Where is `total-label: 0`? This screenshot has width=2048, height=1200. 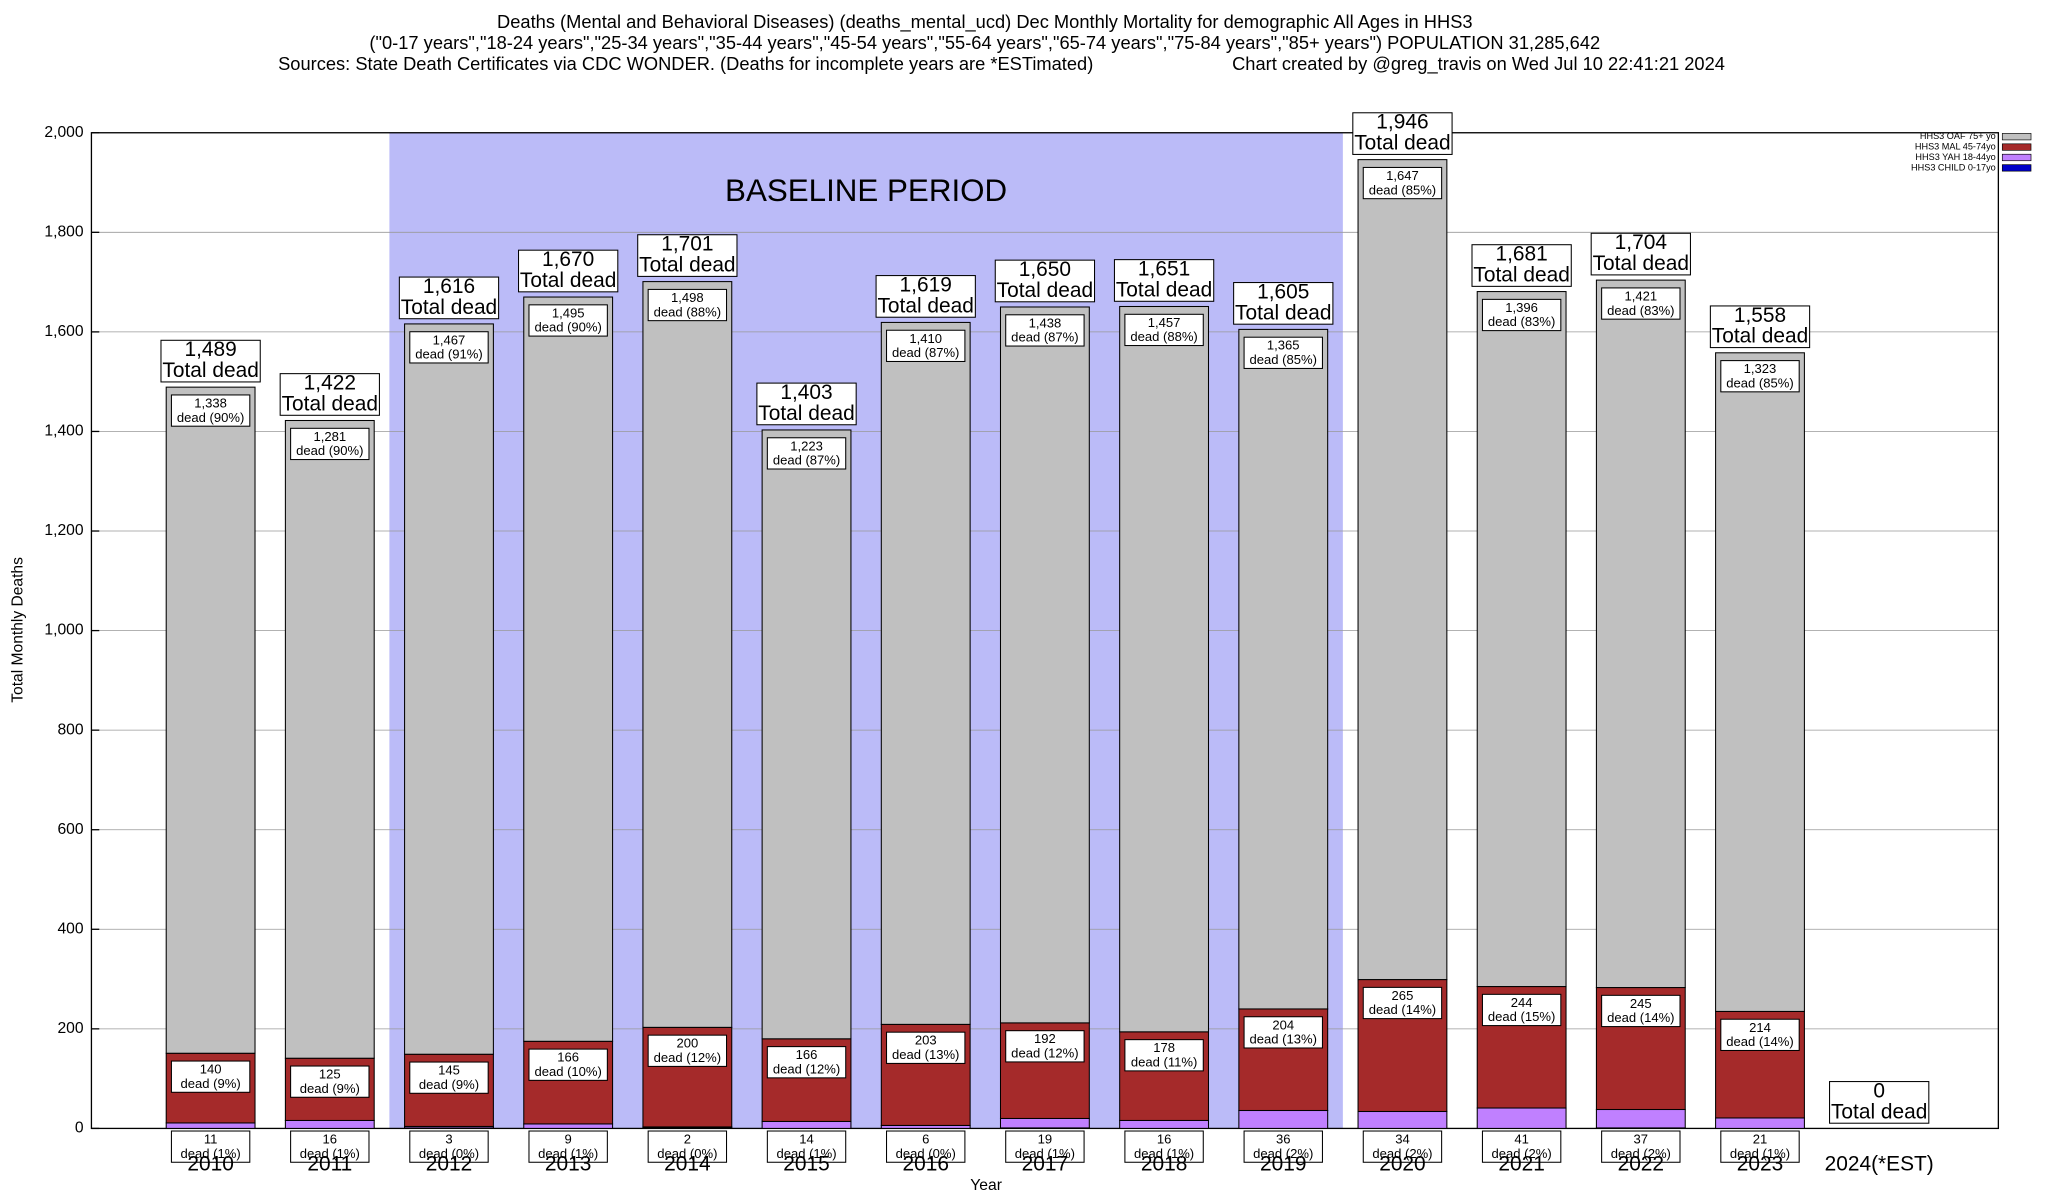 total-label: 0 is located at coordinates (1879, 1091).